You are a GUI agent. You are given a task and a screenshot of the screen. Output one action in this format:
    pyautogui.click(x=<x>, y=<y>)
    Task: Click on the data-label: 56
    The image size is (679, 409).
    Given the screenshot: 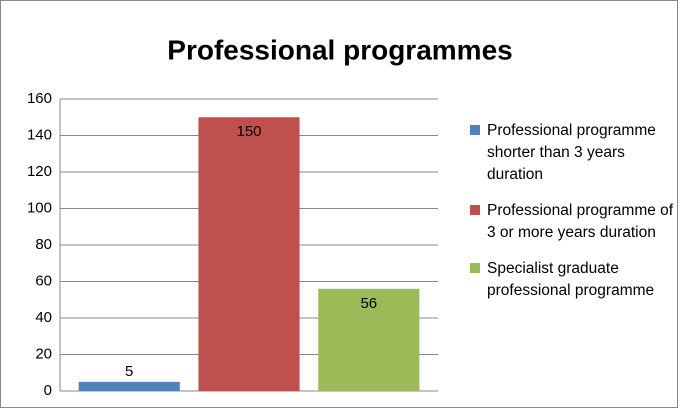 What is the action you would take?
    pyautogui.click(x=368, y=303)
    